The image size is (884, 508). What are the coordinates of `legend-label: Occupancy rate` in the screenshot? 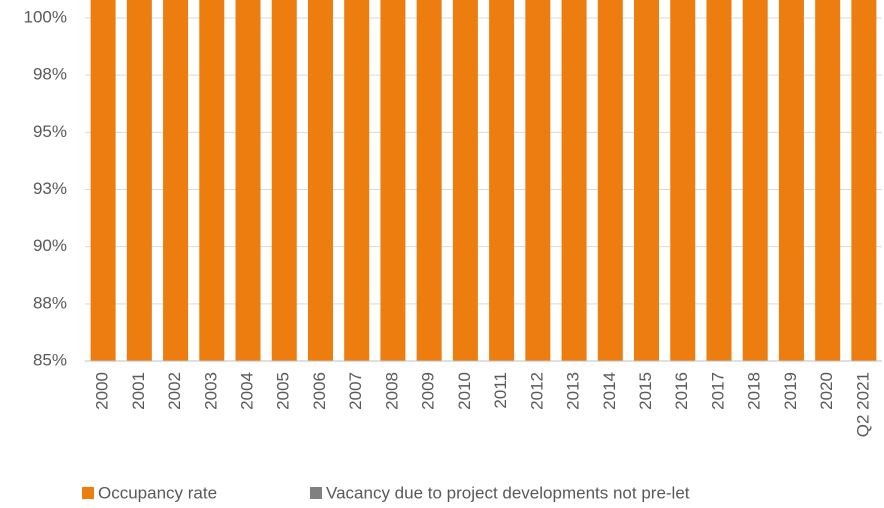 It's located at (157, 492).